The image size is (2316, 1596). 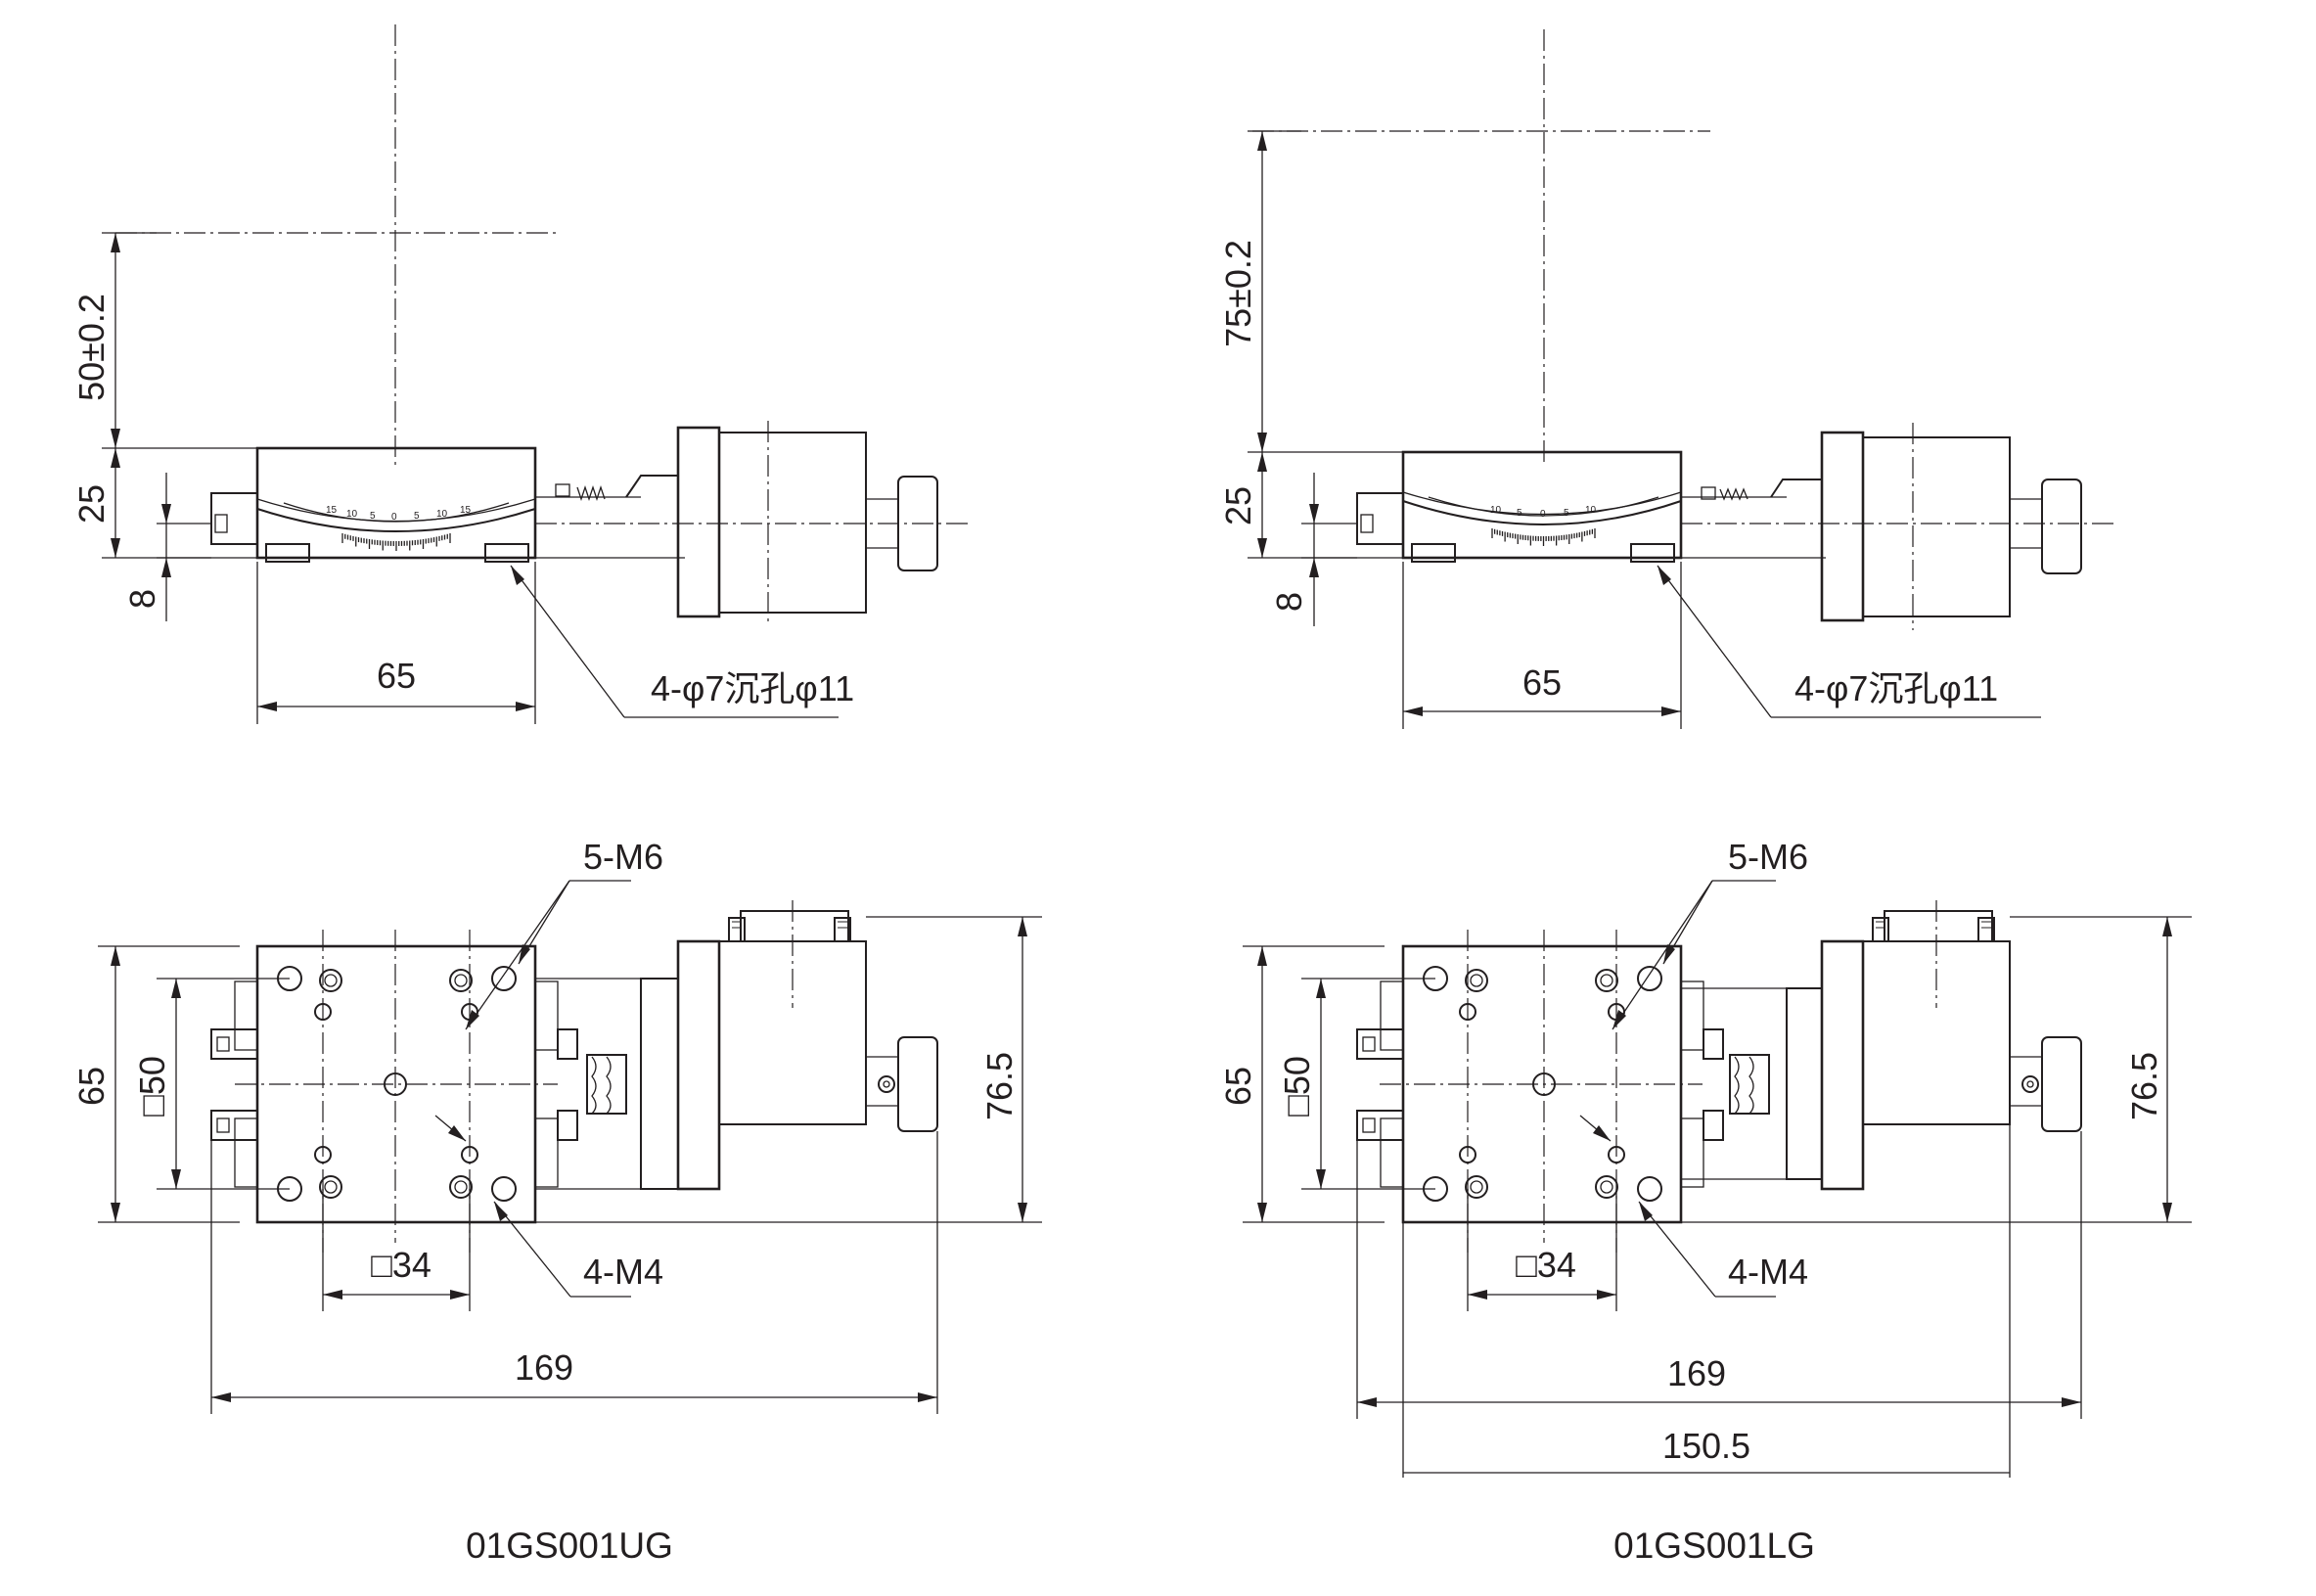 I want to click on length-1505-label: 150.5, so click(x=1706, y=1446).